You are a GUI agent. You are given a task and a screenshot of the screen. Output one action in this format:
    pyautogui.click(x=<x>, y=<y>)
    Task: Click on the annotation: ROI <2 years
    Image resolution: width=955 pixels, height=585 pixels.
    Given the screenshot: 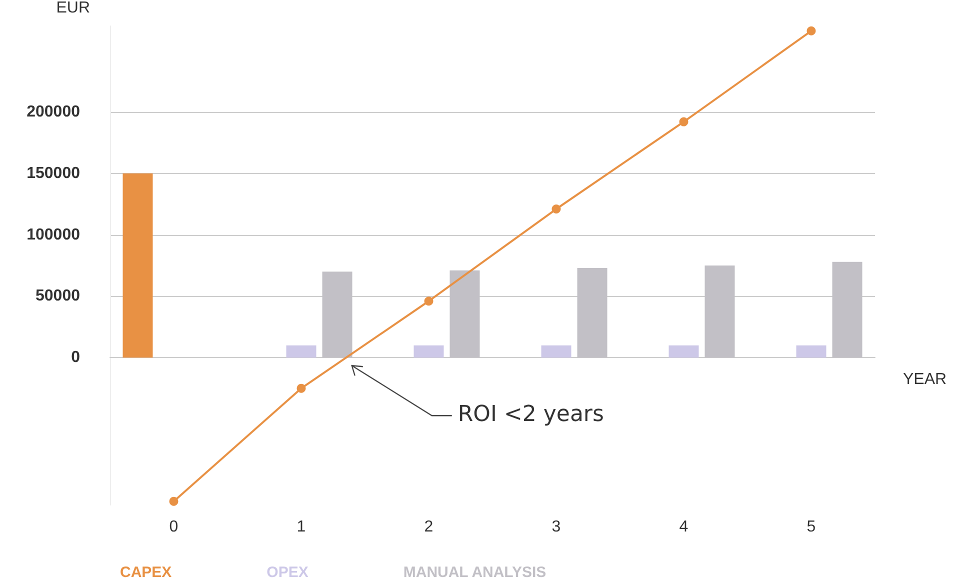 What is the action you would take?
    pyautogui.click(x=531, y=414)
    